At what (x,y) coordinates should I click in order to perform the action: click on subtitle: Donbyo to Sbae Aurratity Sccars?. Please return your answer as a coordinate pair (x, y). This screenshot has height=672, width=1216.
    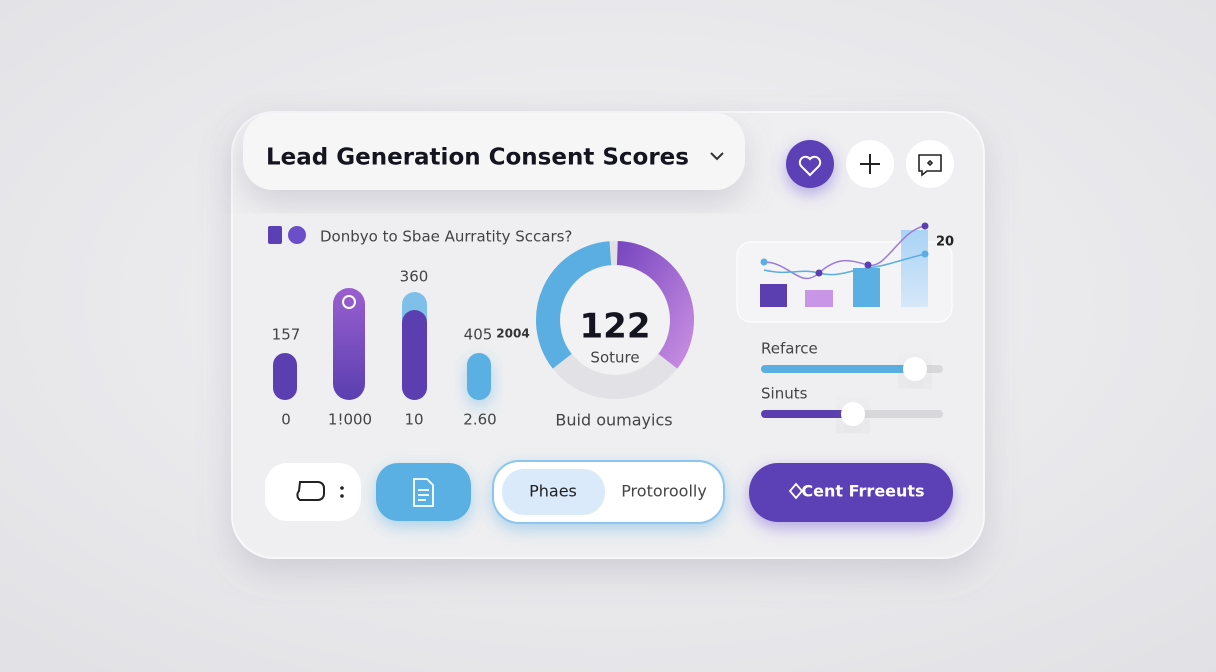
    Looking at the image, I should click on (446, 237).